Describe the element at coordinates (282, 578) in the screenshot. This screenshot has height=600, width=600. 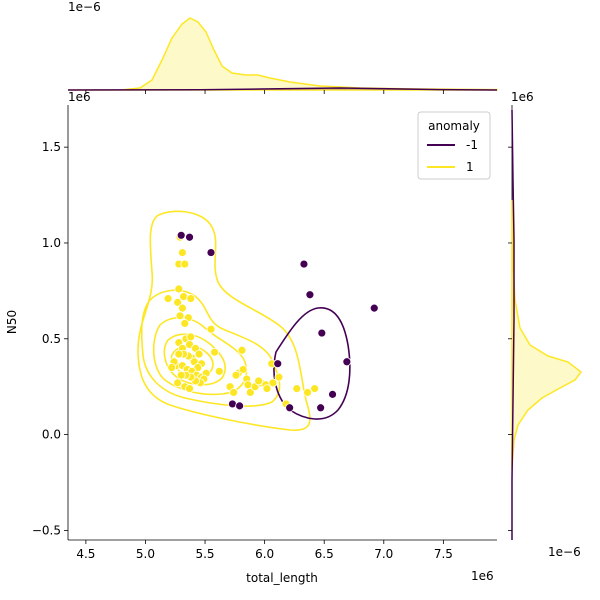
I see `x-axis-label: total_length` at that location.